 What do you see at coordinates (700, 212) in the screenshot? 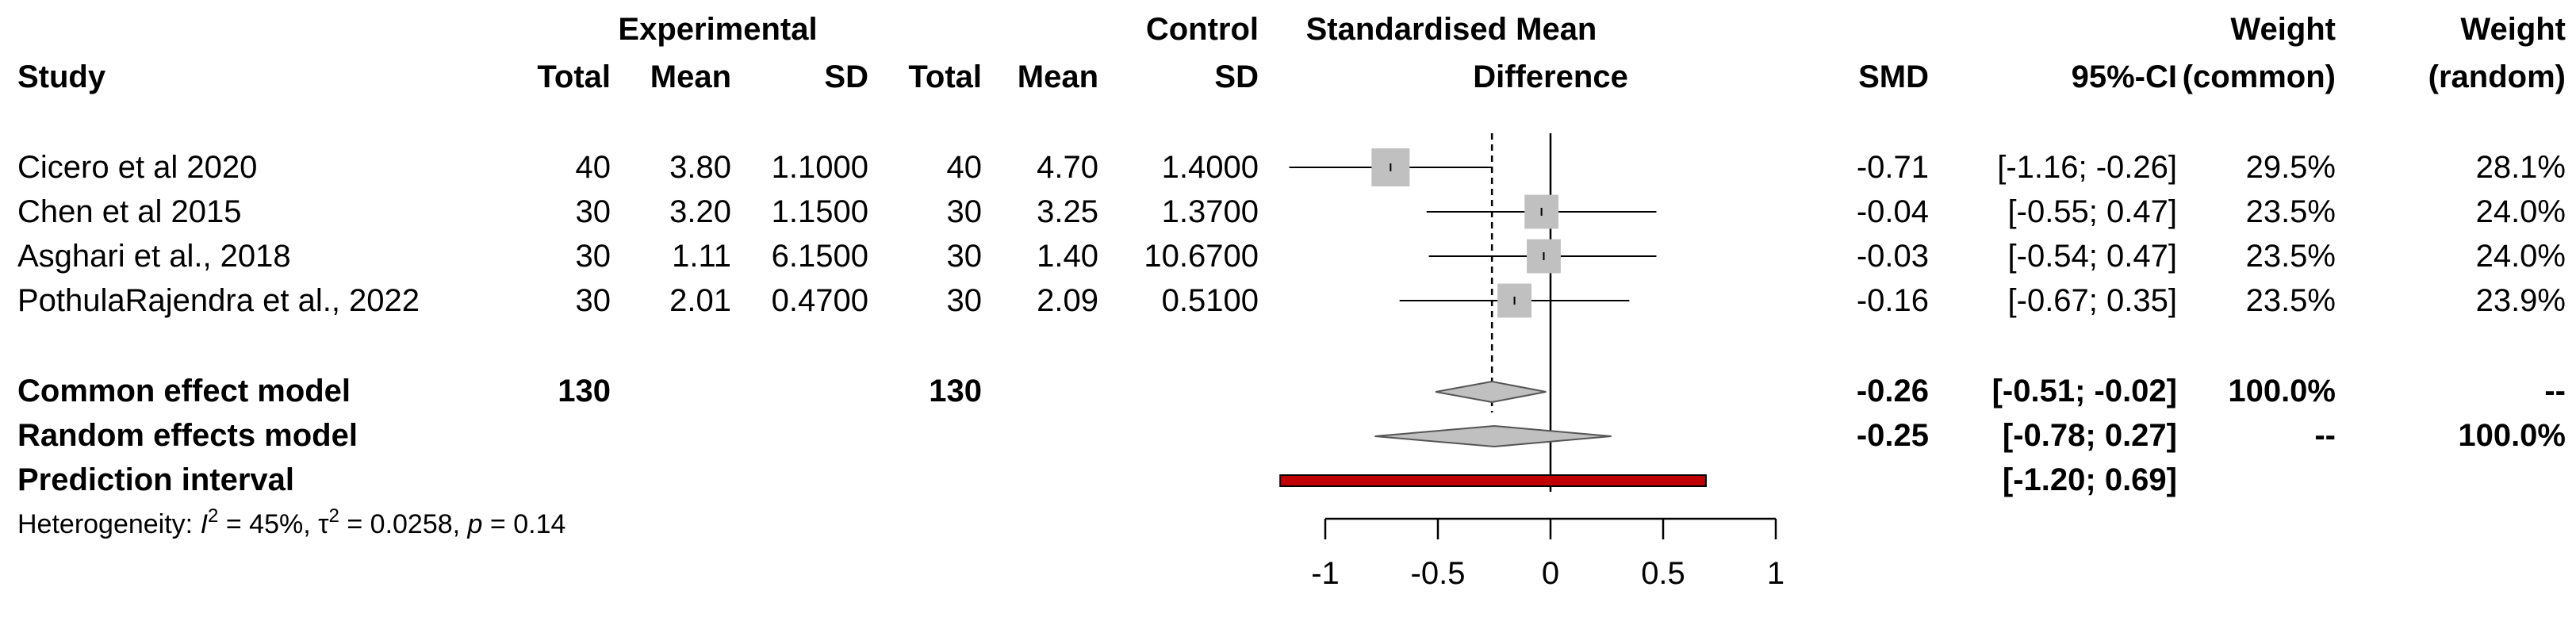
I see `exp-mean: 3.20` at bounding box center [700, 212].